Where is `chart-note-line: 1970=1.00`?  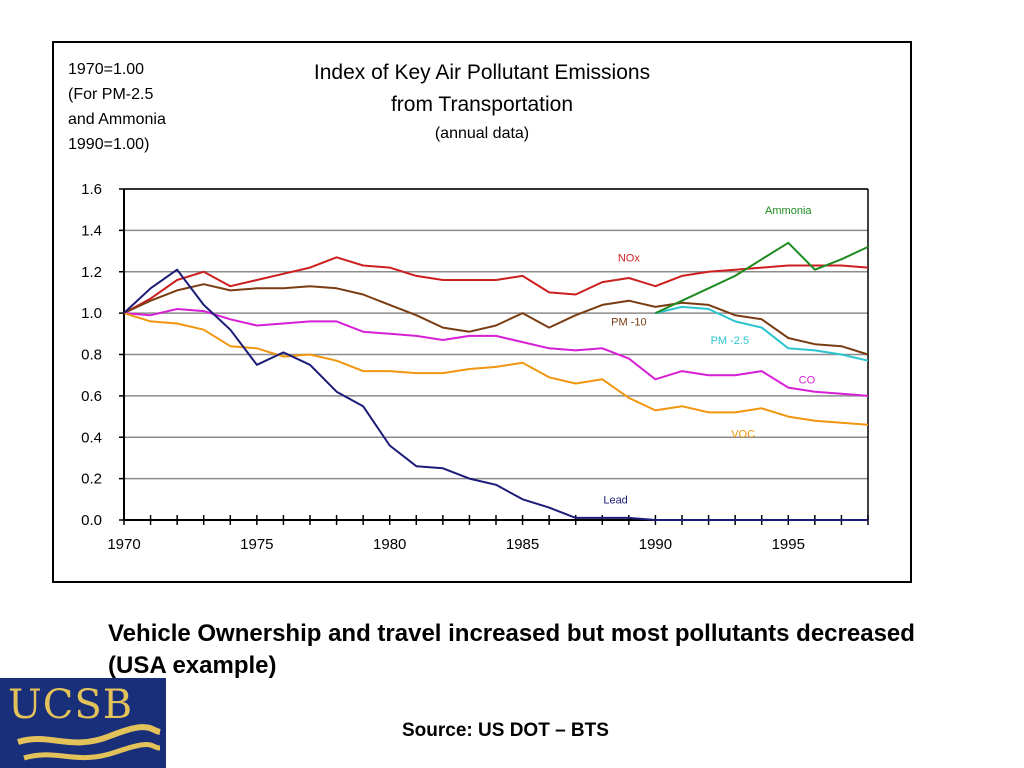
chart-note-line: 1970=1.00 is located at coordinates (106, 69).